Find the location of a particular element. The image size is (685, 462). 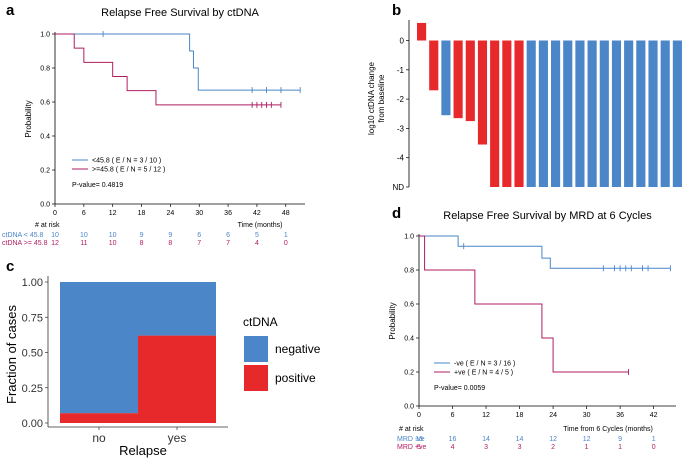

risk-count: 16 is located at coordinates (453, 439).